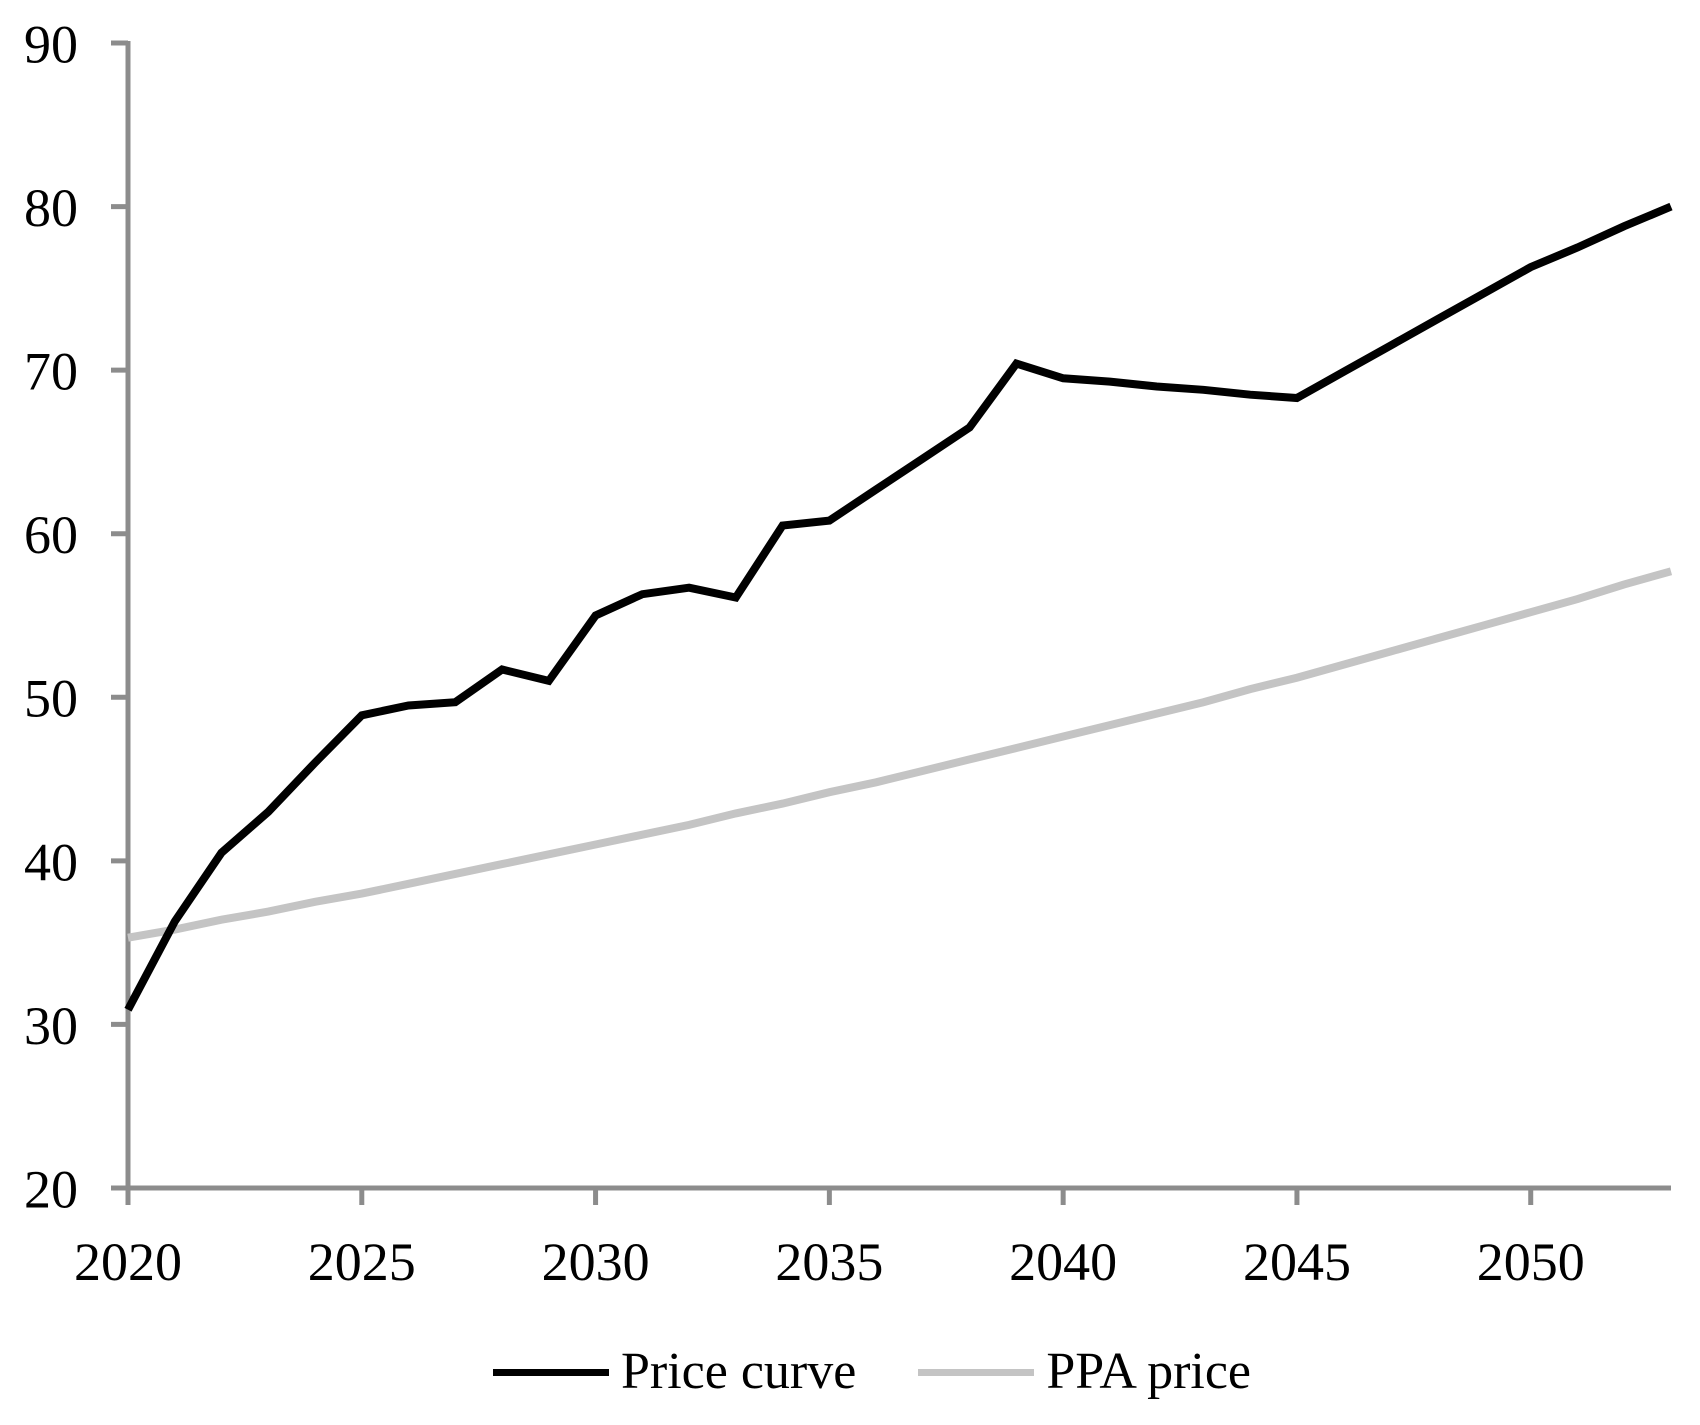  I want to click on legend-label-price-curve: Price curve, so click(739, 1371).